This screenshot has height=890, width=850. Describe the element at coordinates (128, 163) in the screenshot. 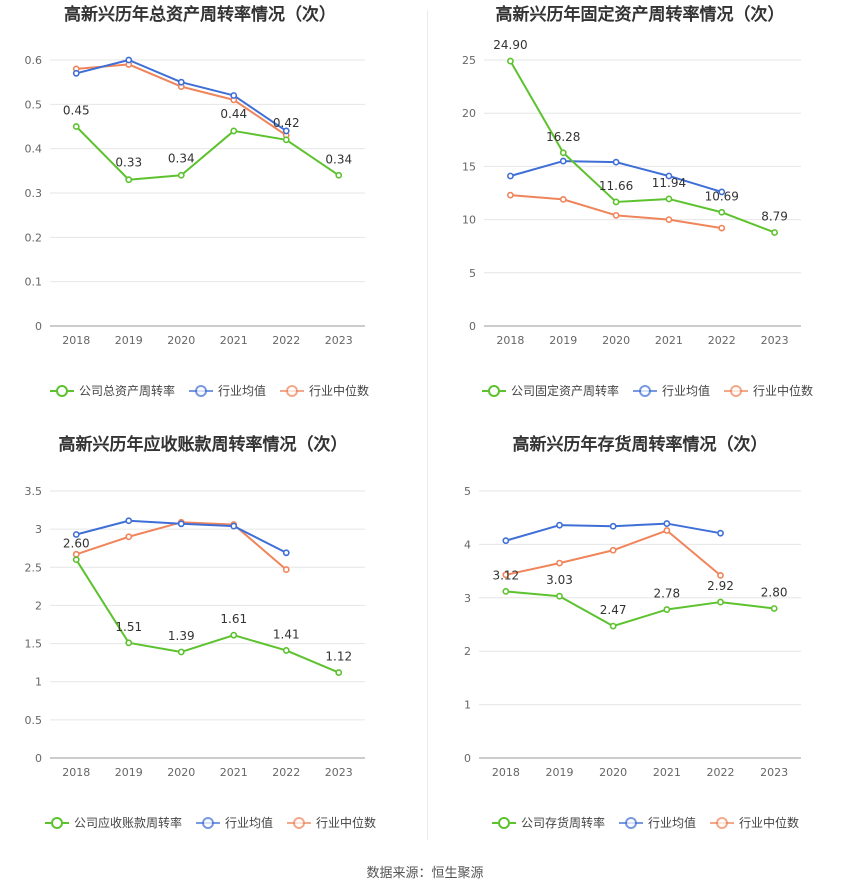

I see `data-label: 0.33` at that location.